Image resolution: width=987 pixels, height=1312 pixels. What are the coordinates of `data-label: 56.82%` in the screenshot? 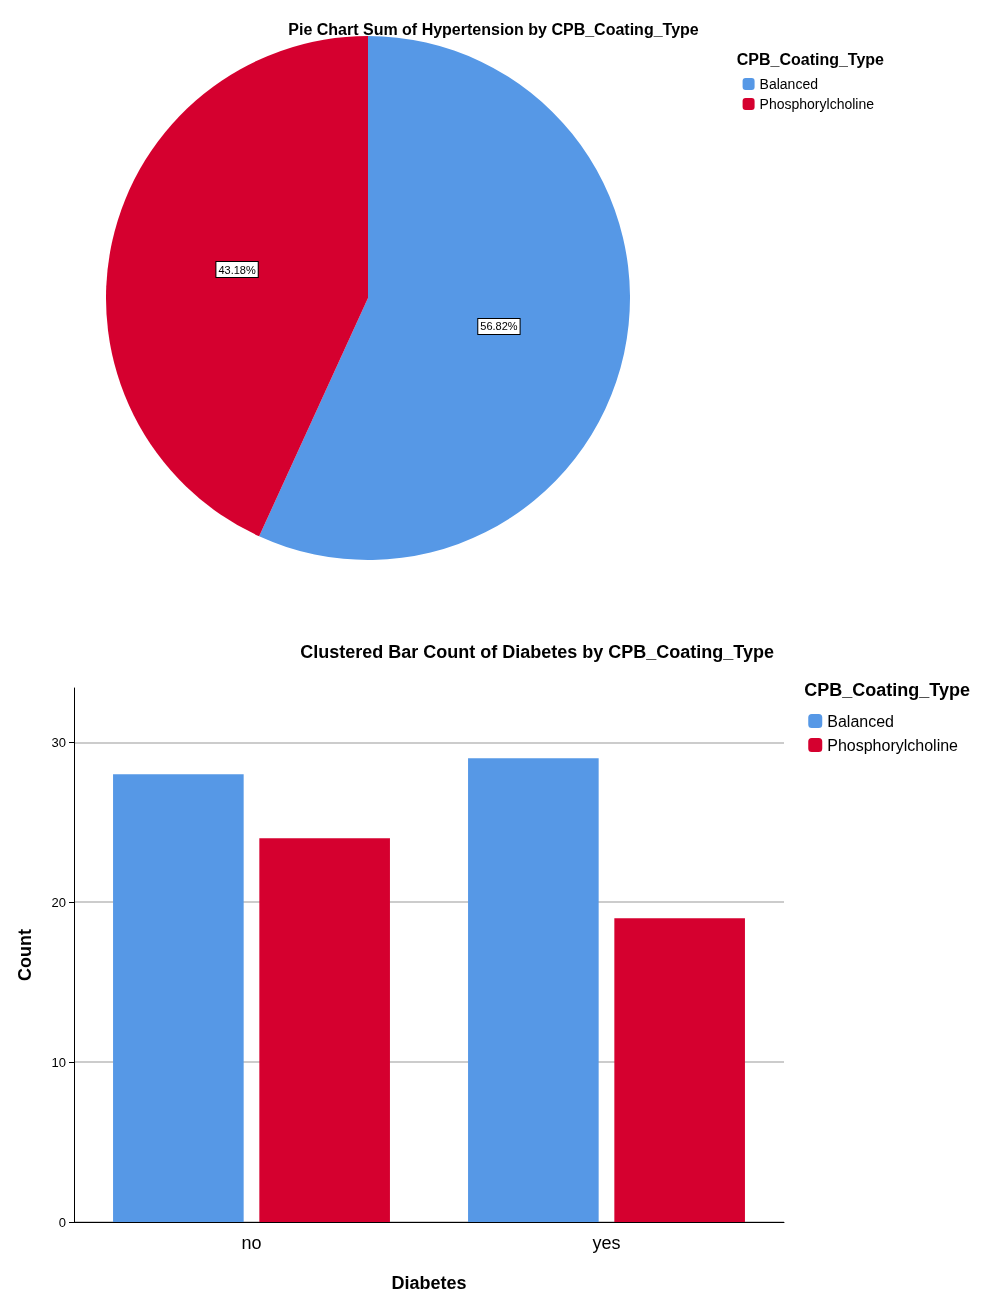 It's located at (499, 326).